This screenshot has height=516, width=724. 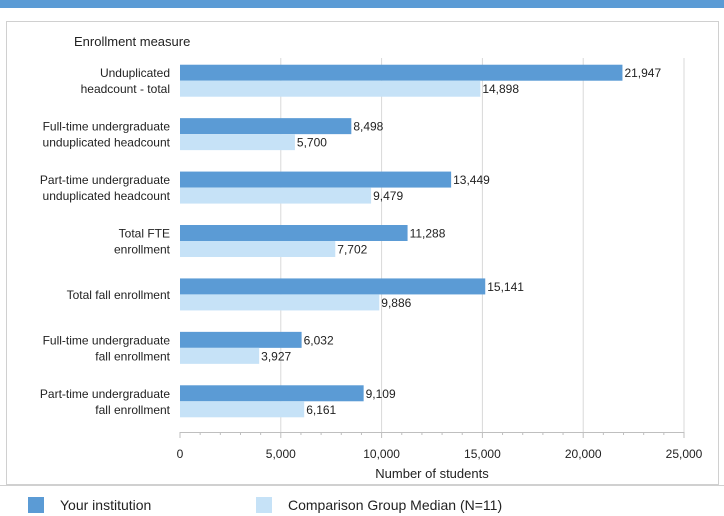 I want to click on category-header: Enrollment measure, so click(x=132, y=41).